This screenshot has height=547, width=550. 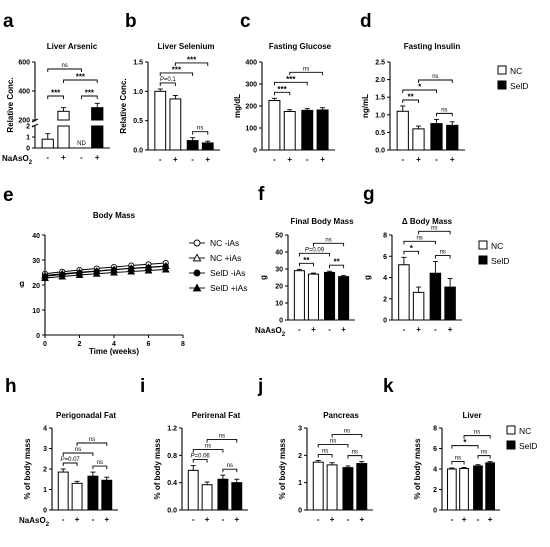 What do you see at coordinates (216, 415) in the screenshot?
I see `panel-title: Perirenal Fat` at bounding box center [216, 415].